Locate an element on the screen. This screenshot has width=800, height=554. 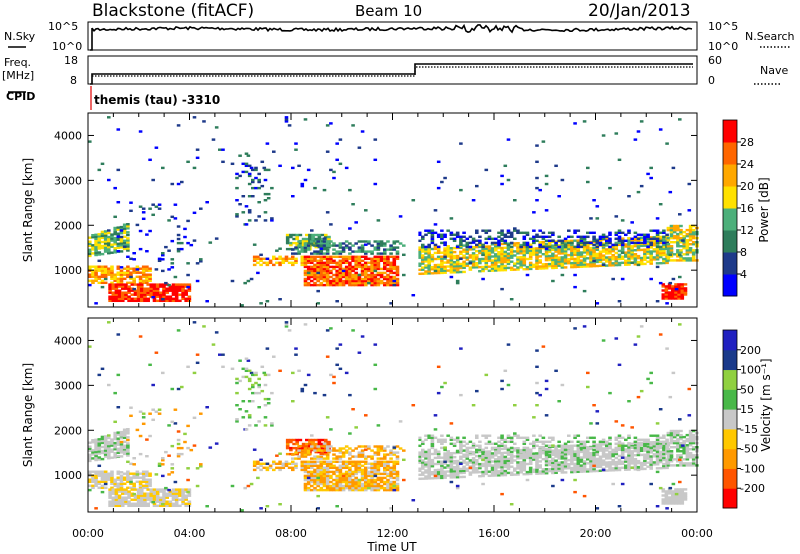
colorbar-segment is located at coordinates (730, 285).